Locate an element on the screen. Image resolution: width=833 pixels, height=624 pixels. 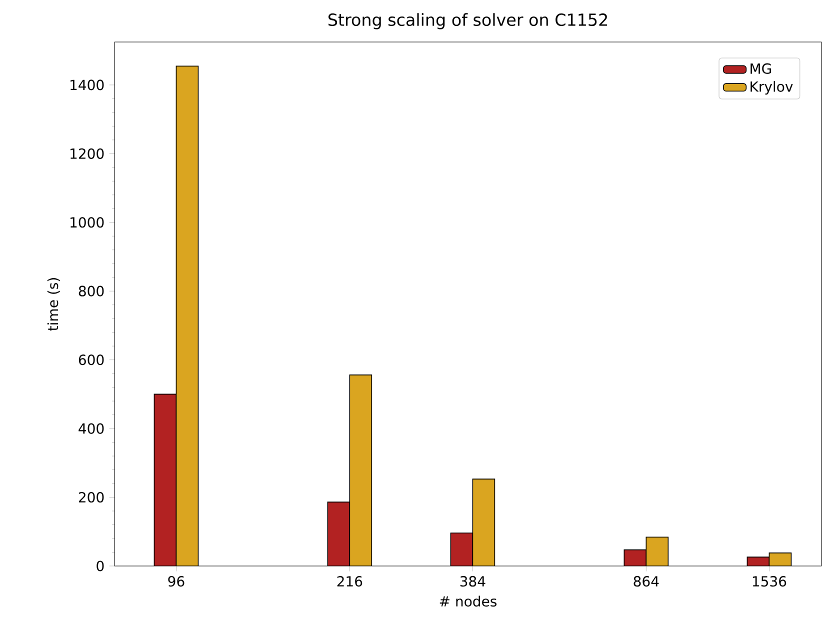
y-tick-label: 1000 is located at coordinates (87, 222).